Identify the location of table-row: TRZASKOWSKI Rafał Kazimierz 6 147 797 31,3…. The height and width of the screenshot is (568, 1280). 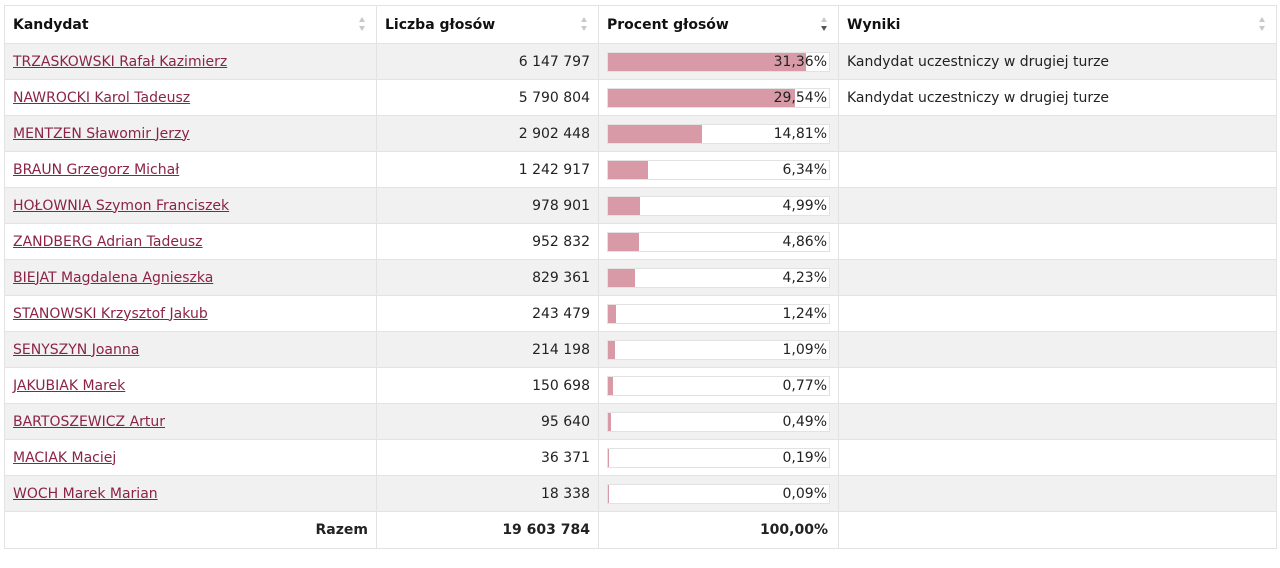
(640, 61).